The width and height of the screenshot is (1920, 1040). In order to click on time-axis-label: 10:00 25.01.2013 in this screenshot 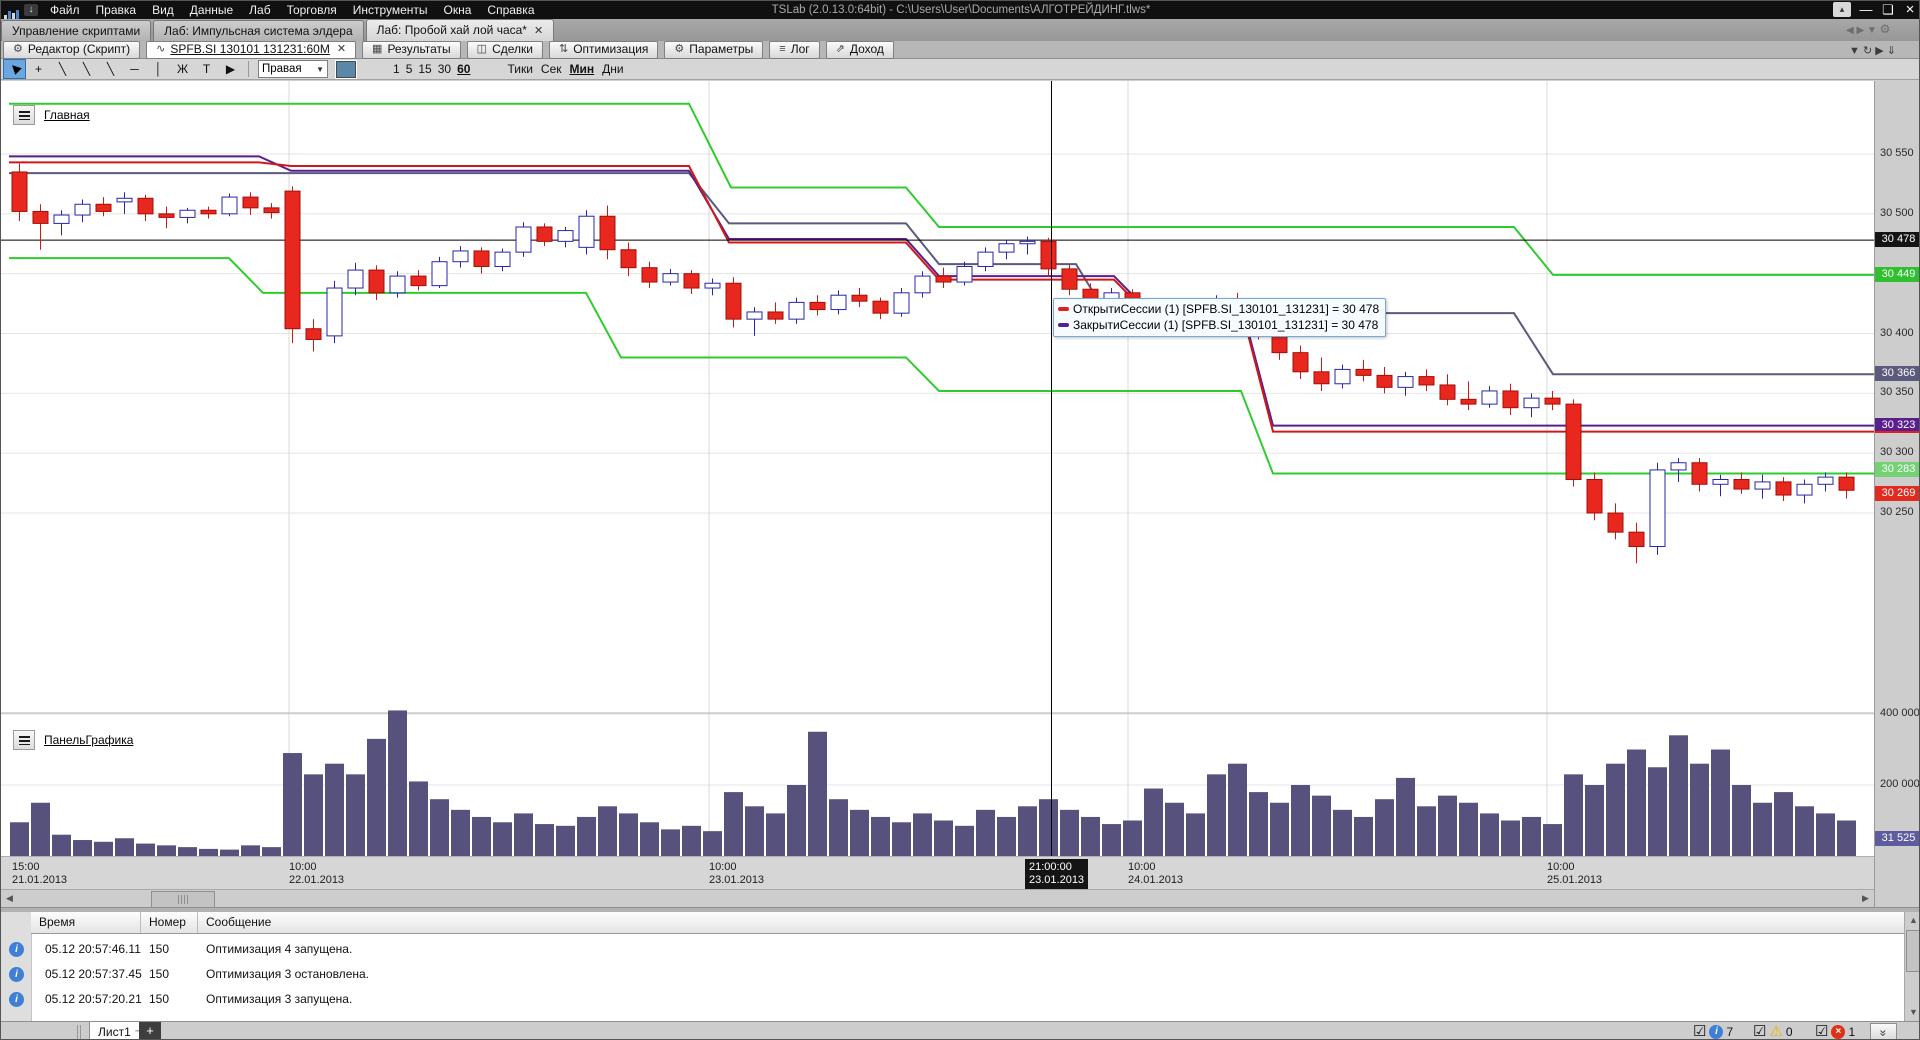, I will do `click(1575, 873)`.